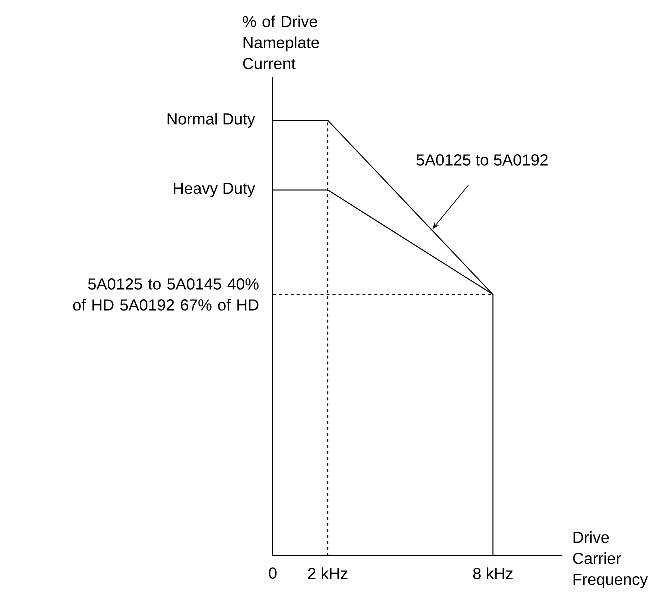 Image resolution: width=662 pixels, height=594 pixels. Describe the element at coordinates (610, 560) in the screenshot. I see `x-axis-title: Drive Carrier Frequency` at that location.